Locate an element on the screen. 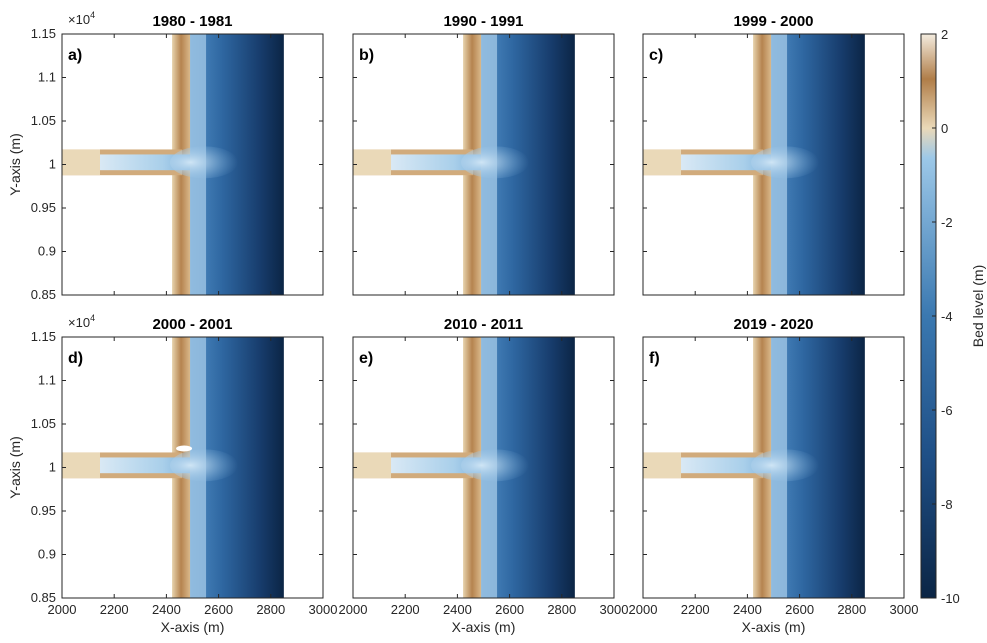 The height and width of the screenshot is (643, 987). panel-2: 1990 - 1991 b) is located at coordinates (483, 154).